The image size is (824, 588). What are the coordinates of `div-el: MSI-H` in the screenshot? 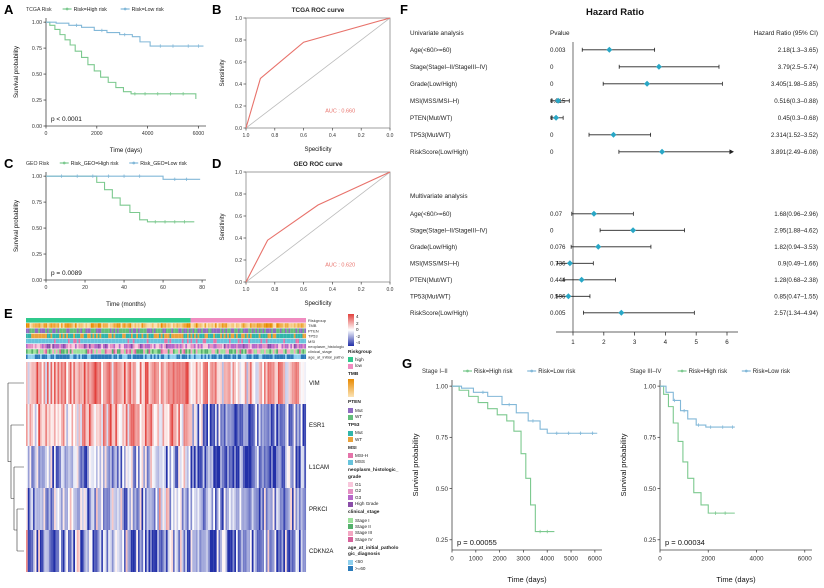 It's located at (374, 456).